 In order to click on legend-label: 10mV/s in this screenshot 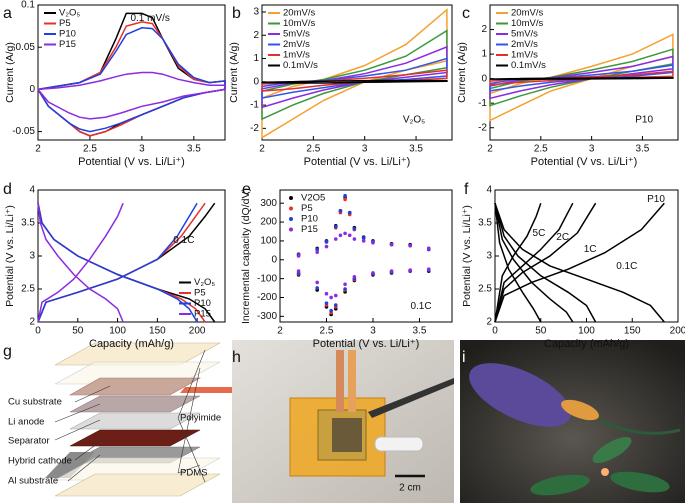, I will do `click(299, 23)`.